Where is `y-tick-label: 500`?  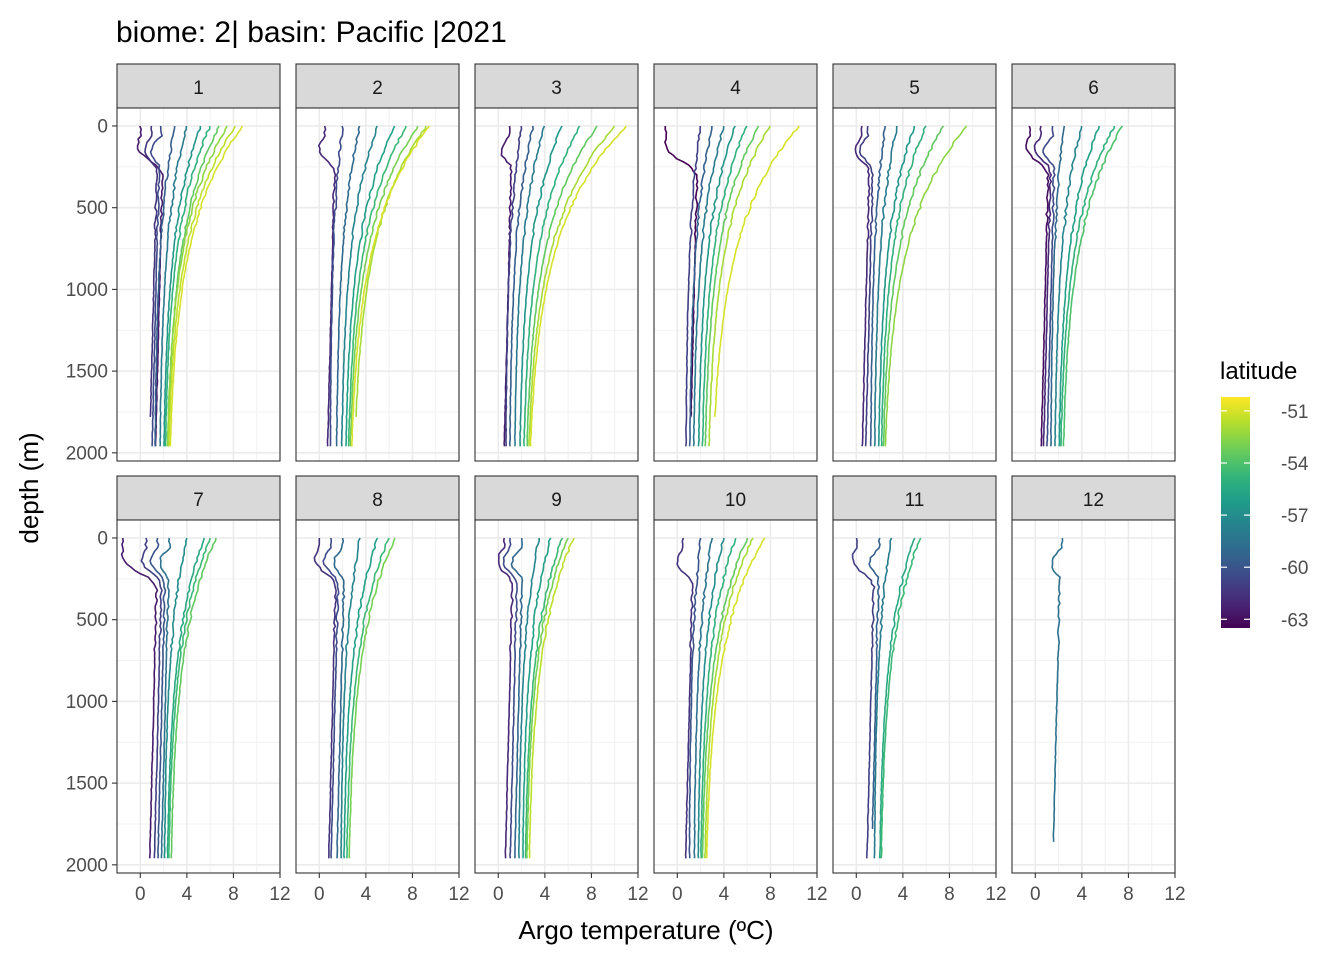
y-tick-label: 500 is located at coordinates (92, 620).